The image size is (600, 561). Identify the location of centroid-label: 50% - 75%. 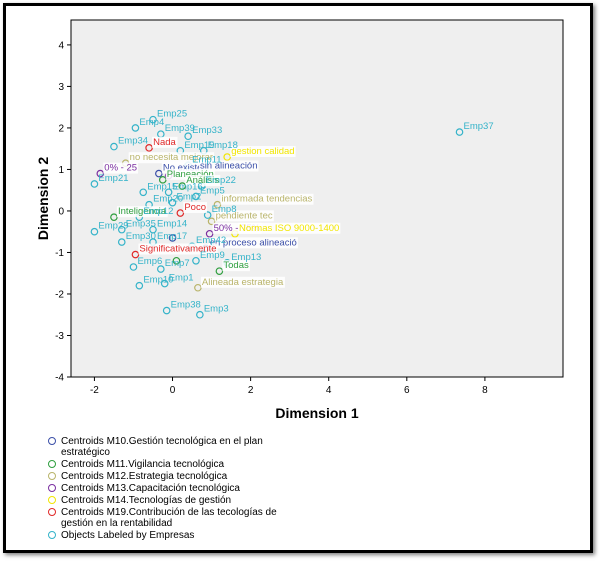
(237, 228).